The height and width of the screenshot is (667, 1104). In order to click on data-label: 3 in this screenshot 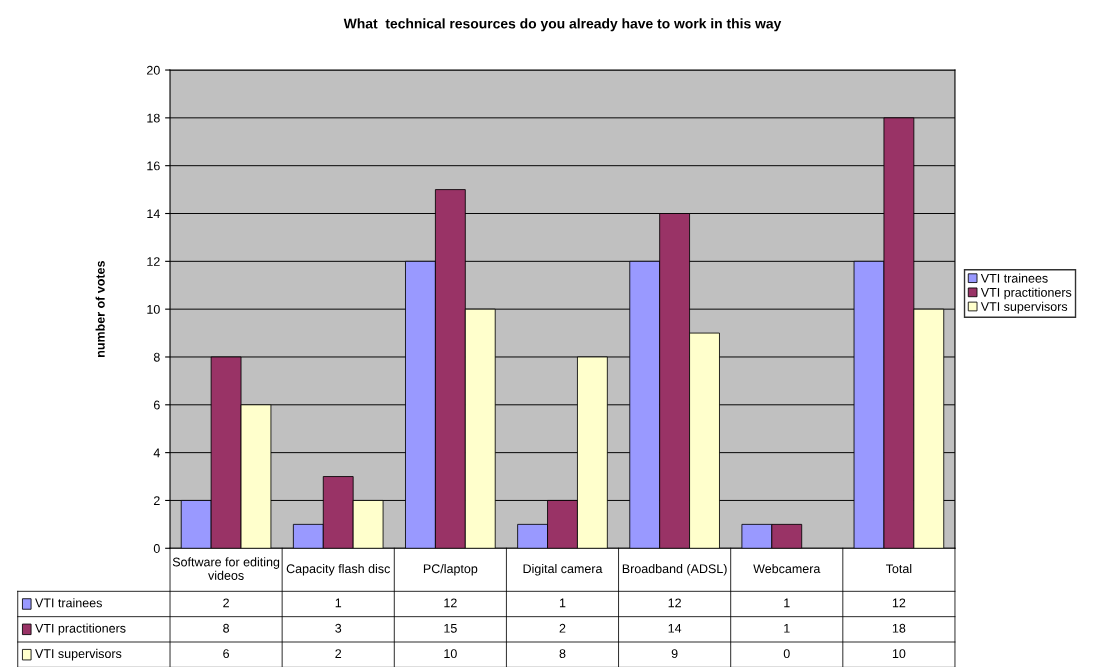, I will do `click(338, 628)`.